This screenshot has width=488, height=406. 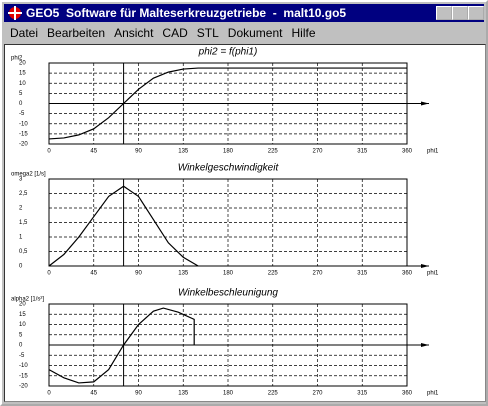 I want to click on y-tick-label: 0,5, so click(x=23, y=252).